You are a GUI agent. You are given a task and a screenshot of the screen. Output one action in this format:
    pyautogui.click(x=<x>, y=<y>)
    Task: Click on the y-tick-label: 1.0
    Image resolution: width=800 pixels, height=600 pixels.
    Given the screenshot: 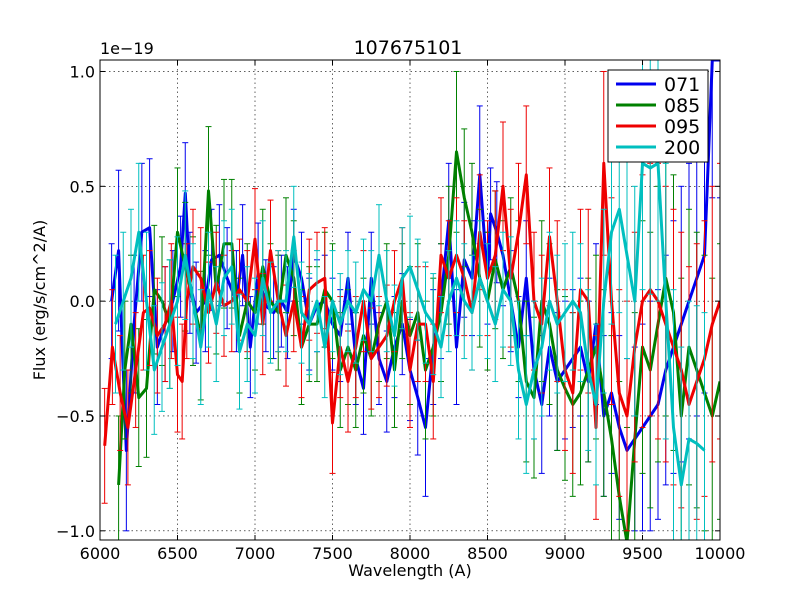 What is the action you would take?
    pyautogui.click(x=82, y=71)
    